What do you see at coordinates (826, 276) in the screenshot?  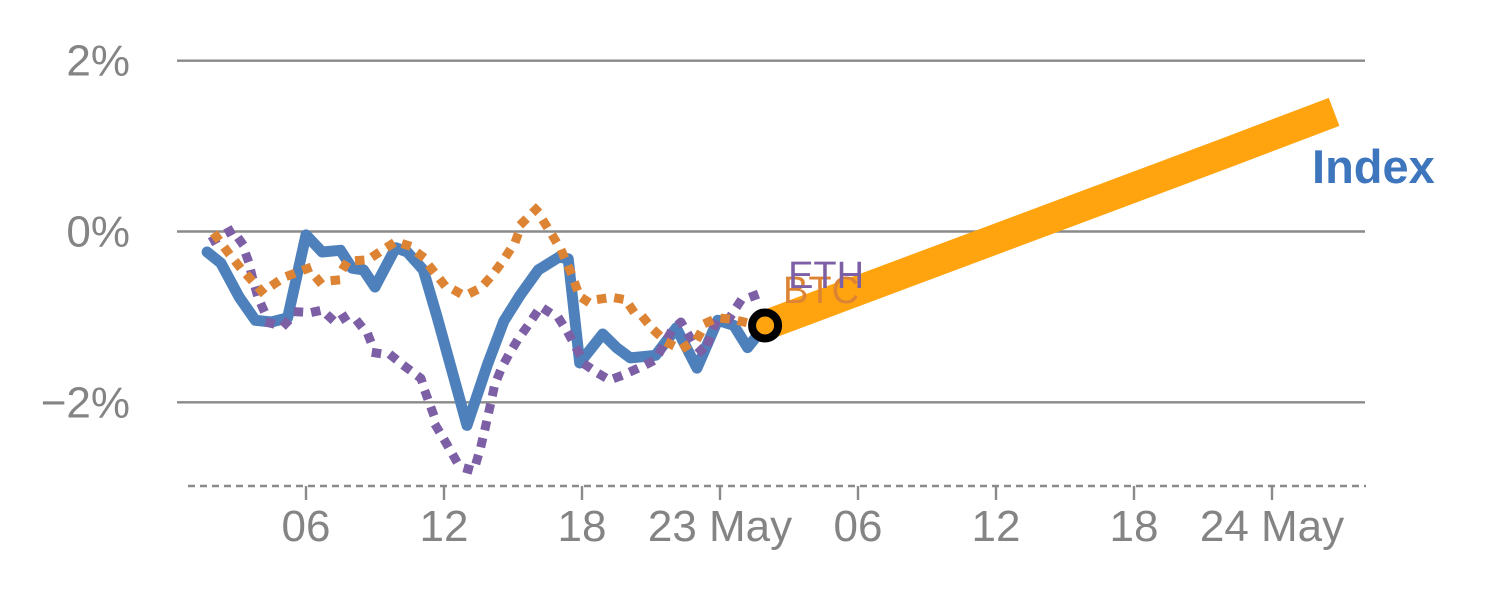 I see `eth-series-label: ETH` at bounding box center [826, 276].